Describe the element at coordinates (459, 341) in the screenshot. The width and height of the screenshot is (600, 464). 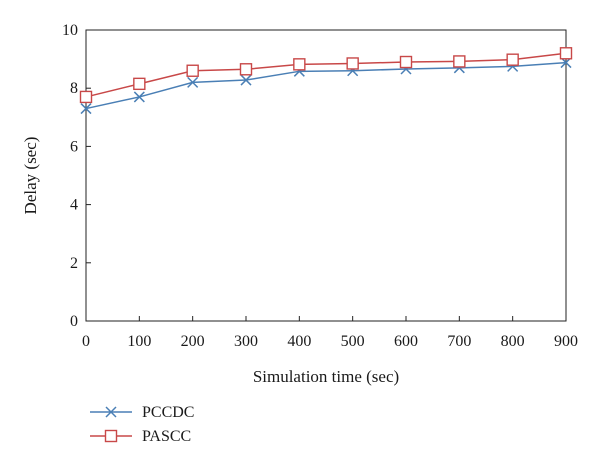
I see `x-tick-label-7: 700` at that location.